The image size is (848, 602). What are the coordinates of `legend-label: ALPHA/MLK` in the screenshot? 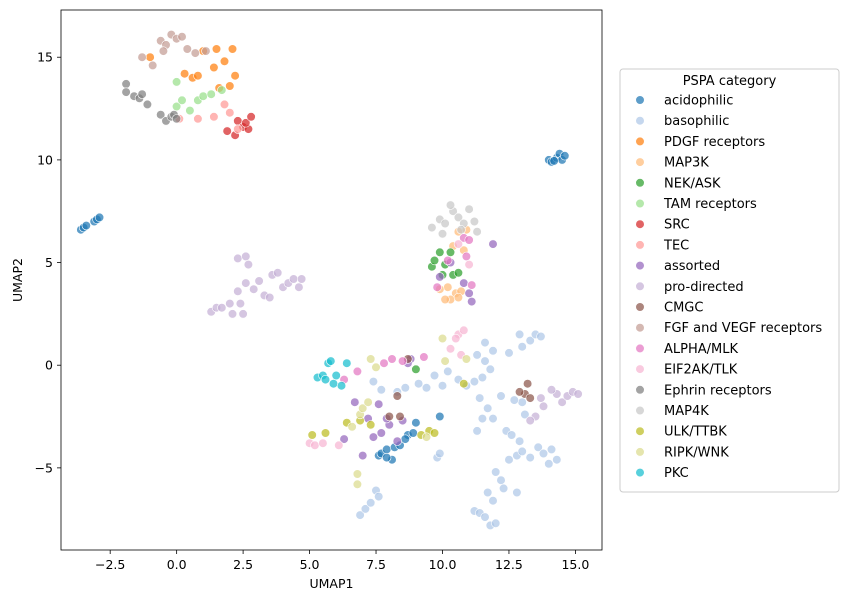 It's located at (701, 349).